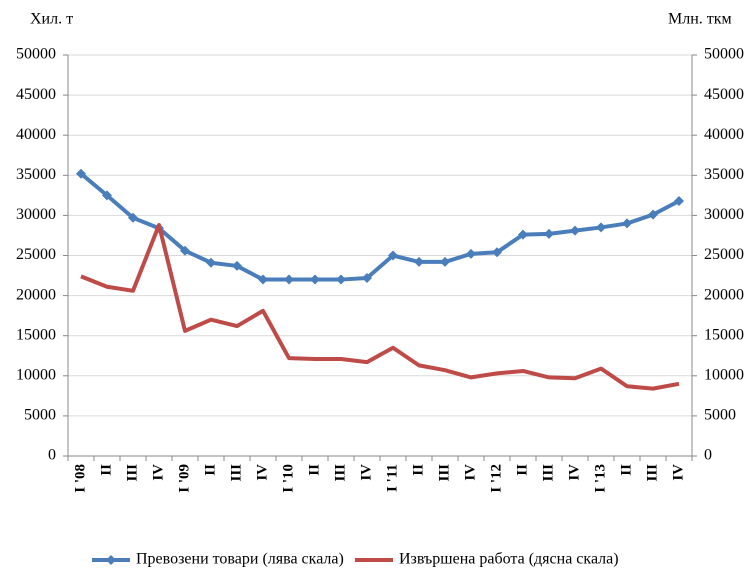  I want to click on legend-label: Превозени товари (лява скала), so click(240, 559).